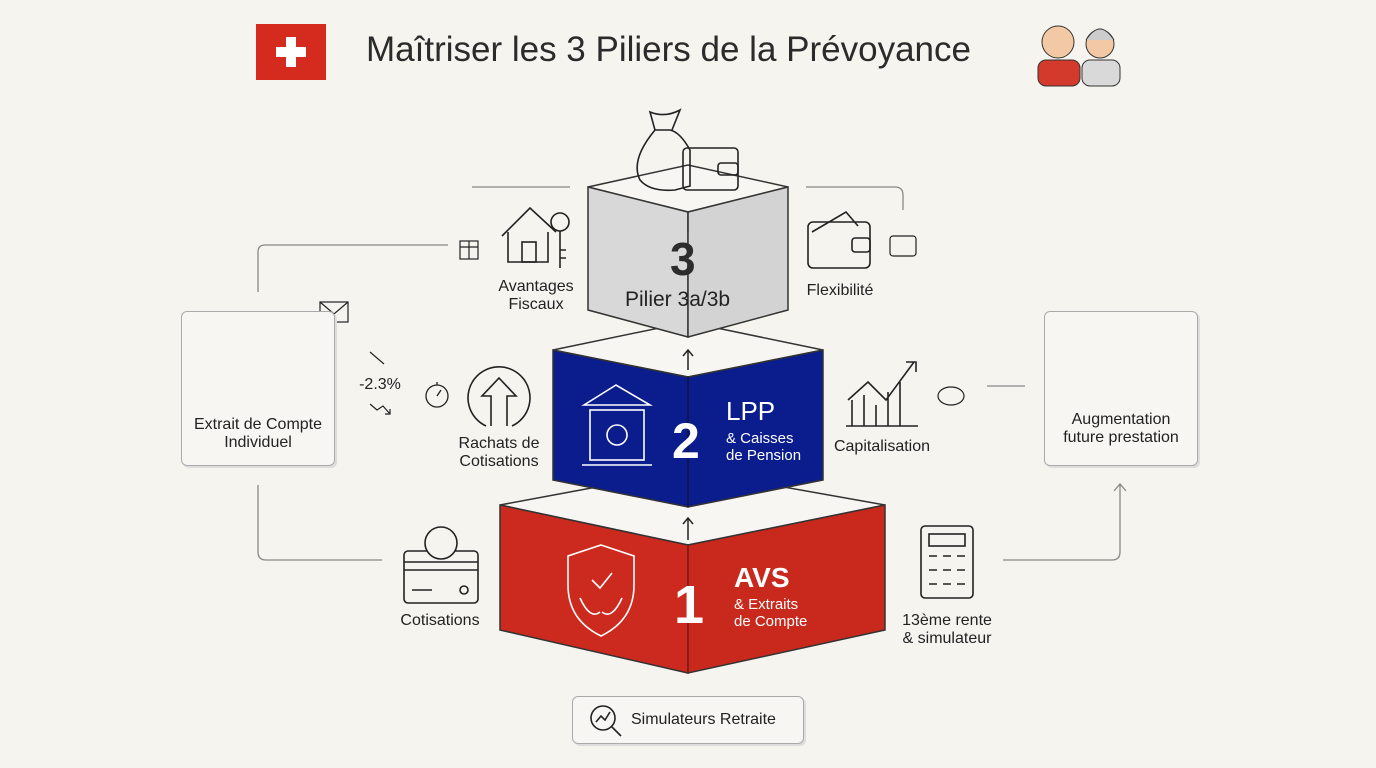 This screenshot has height=768, width=1376. Describe the element at coordinates (606, 721) in the screenshot. I see `search-chart-icon` at that location.